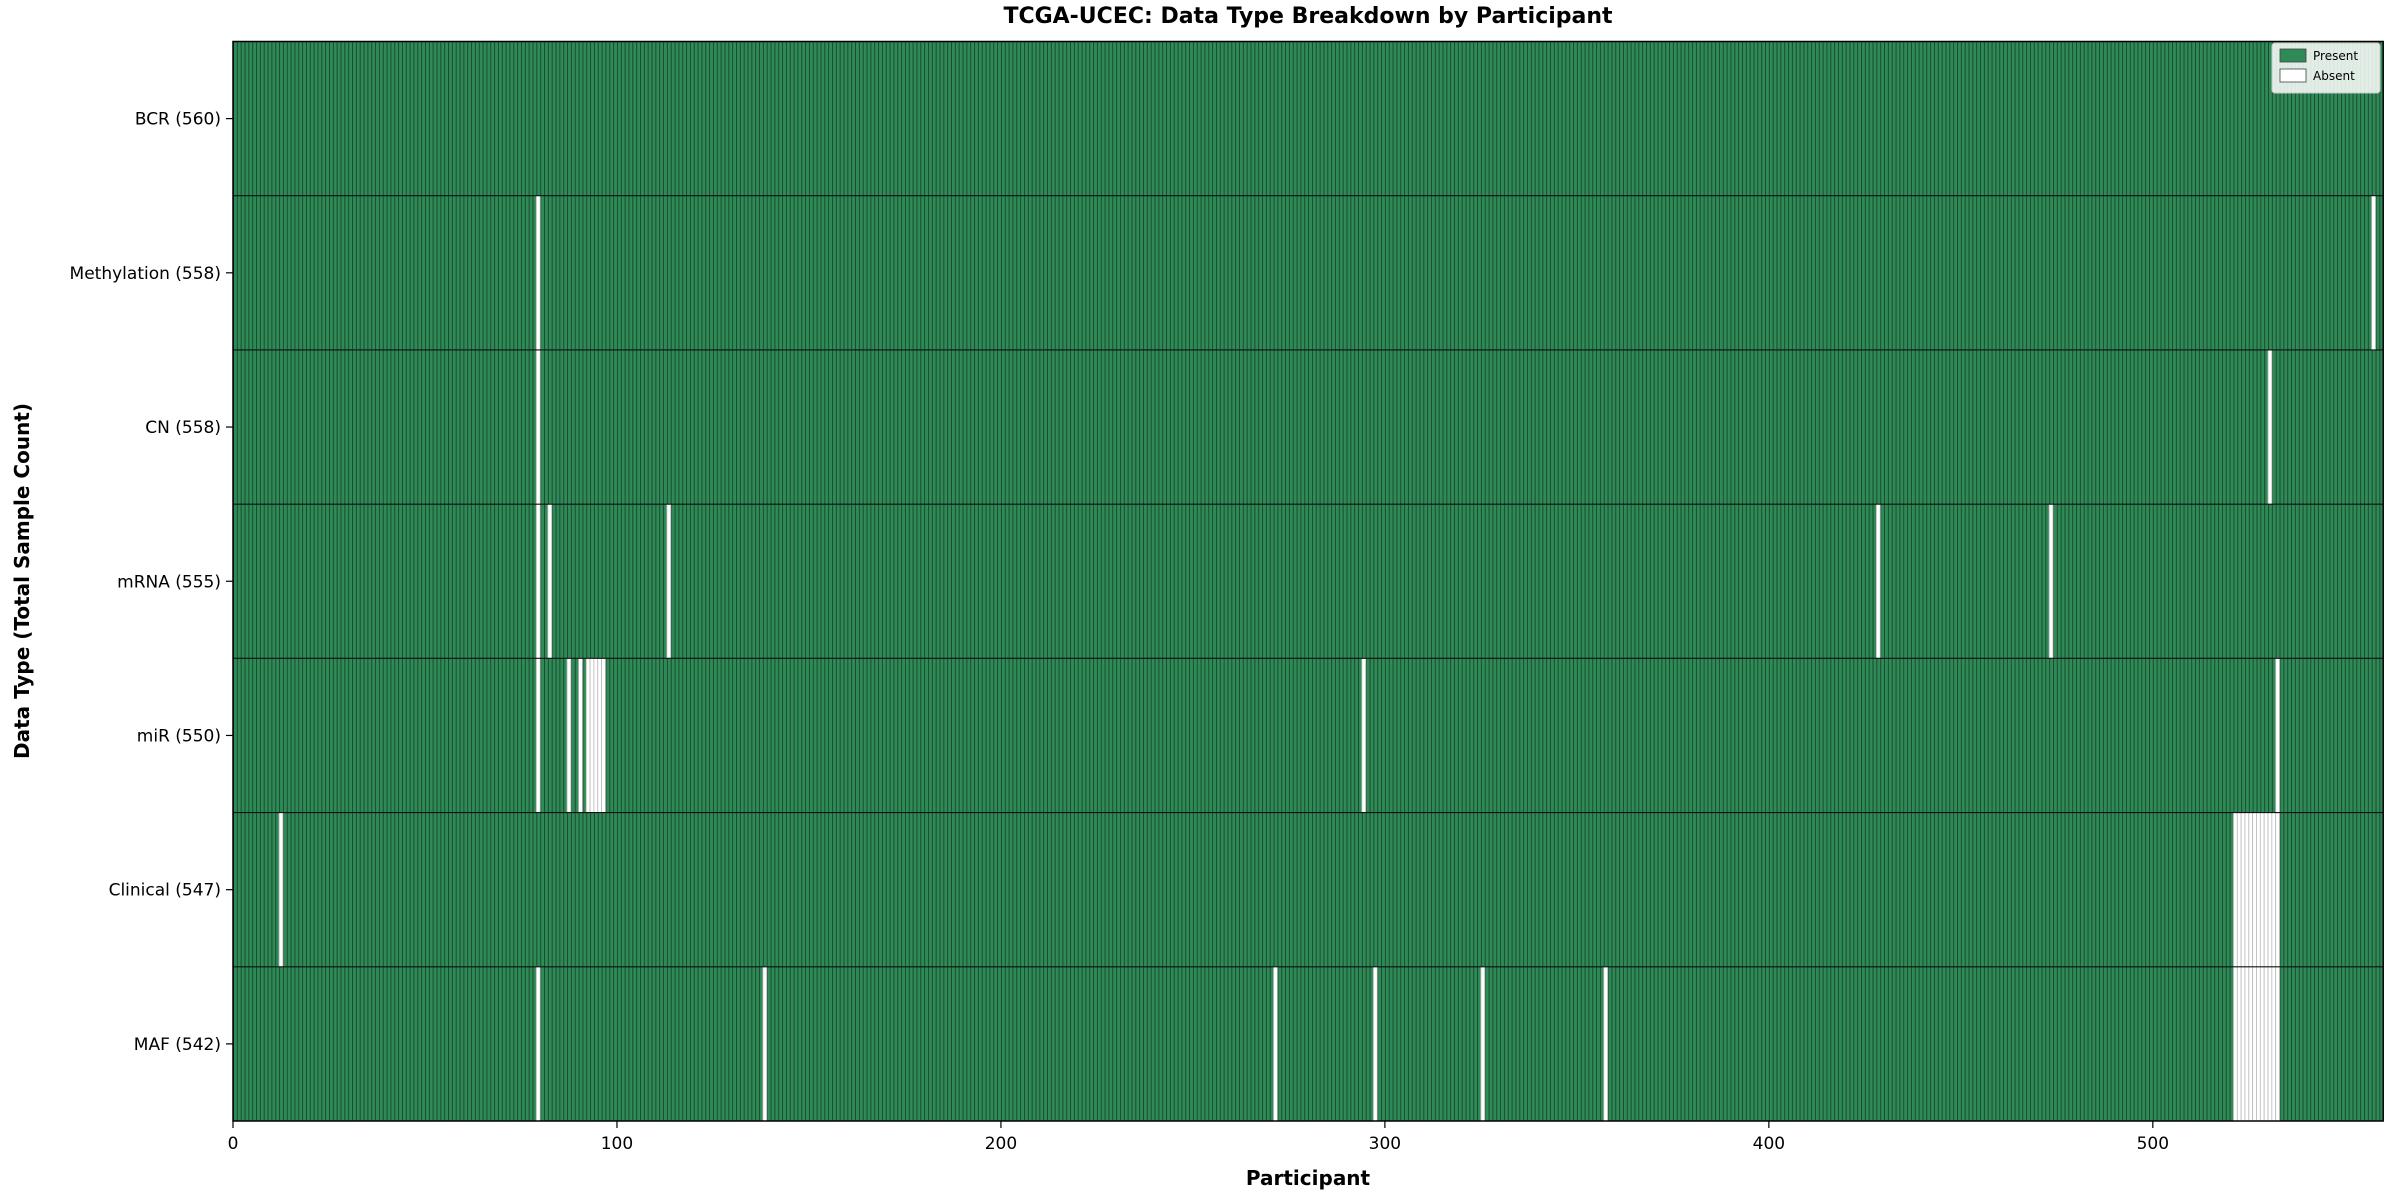 Image resolution: width=2400 pixels, height=1200 pixels. What do you see at coordinates (2153, 1144) in the screenshot?
I see `x-tick-label: 500` at bounding box center [2153, 1144].